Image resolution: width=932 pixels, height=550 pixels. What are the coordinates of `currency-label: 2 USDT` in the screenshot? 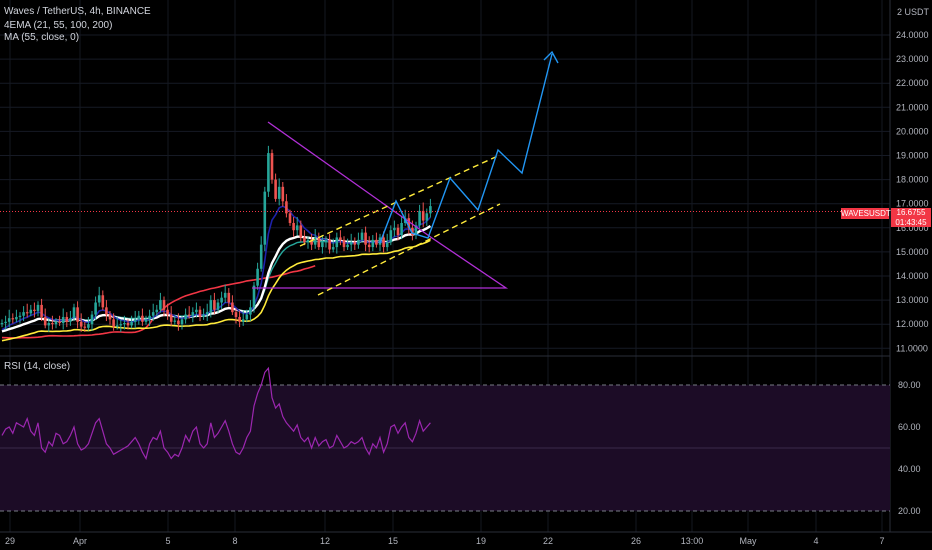 It's located at (913, 12).